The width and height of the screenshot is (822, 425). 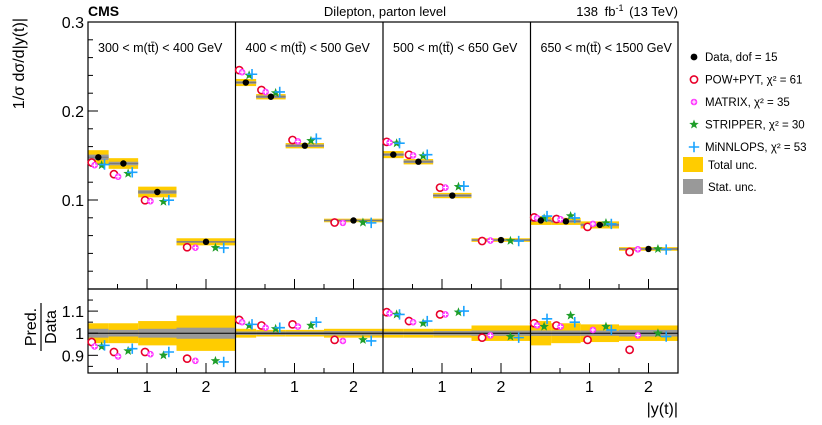 I want to click on experiment-label: CMS, so click(x=103, y=11).